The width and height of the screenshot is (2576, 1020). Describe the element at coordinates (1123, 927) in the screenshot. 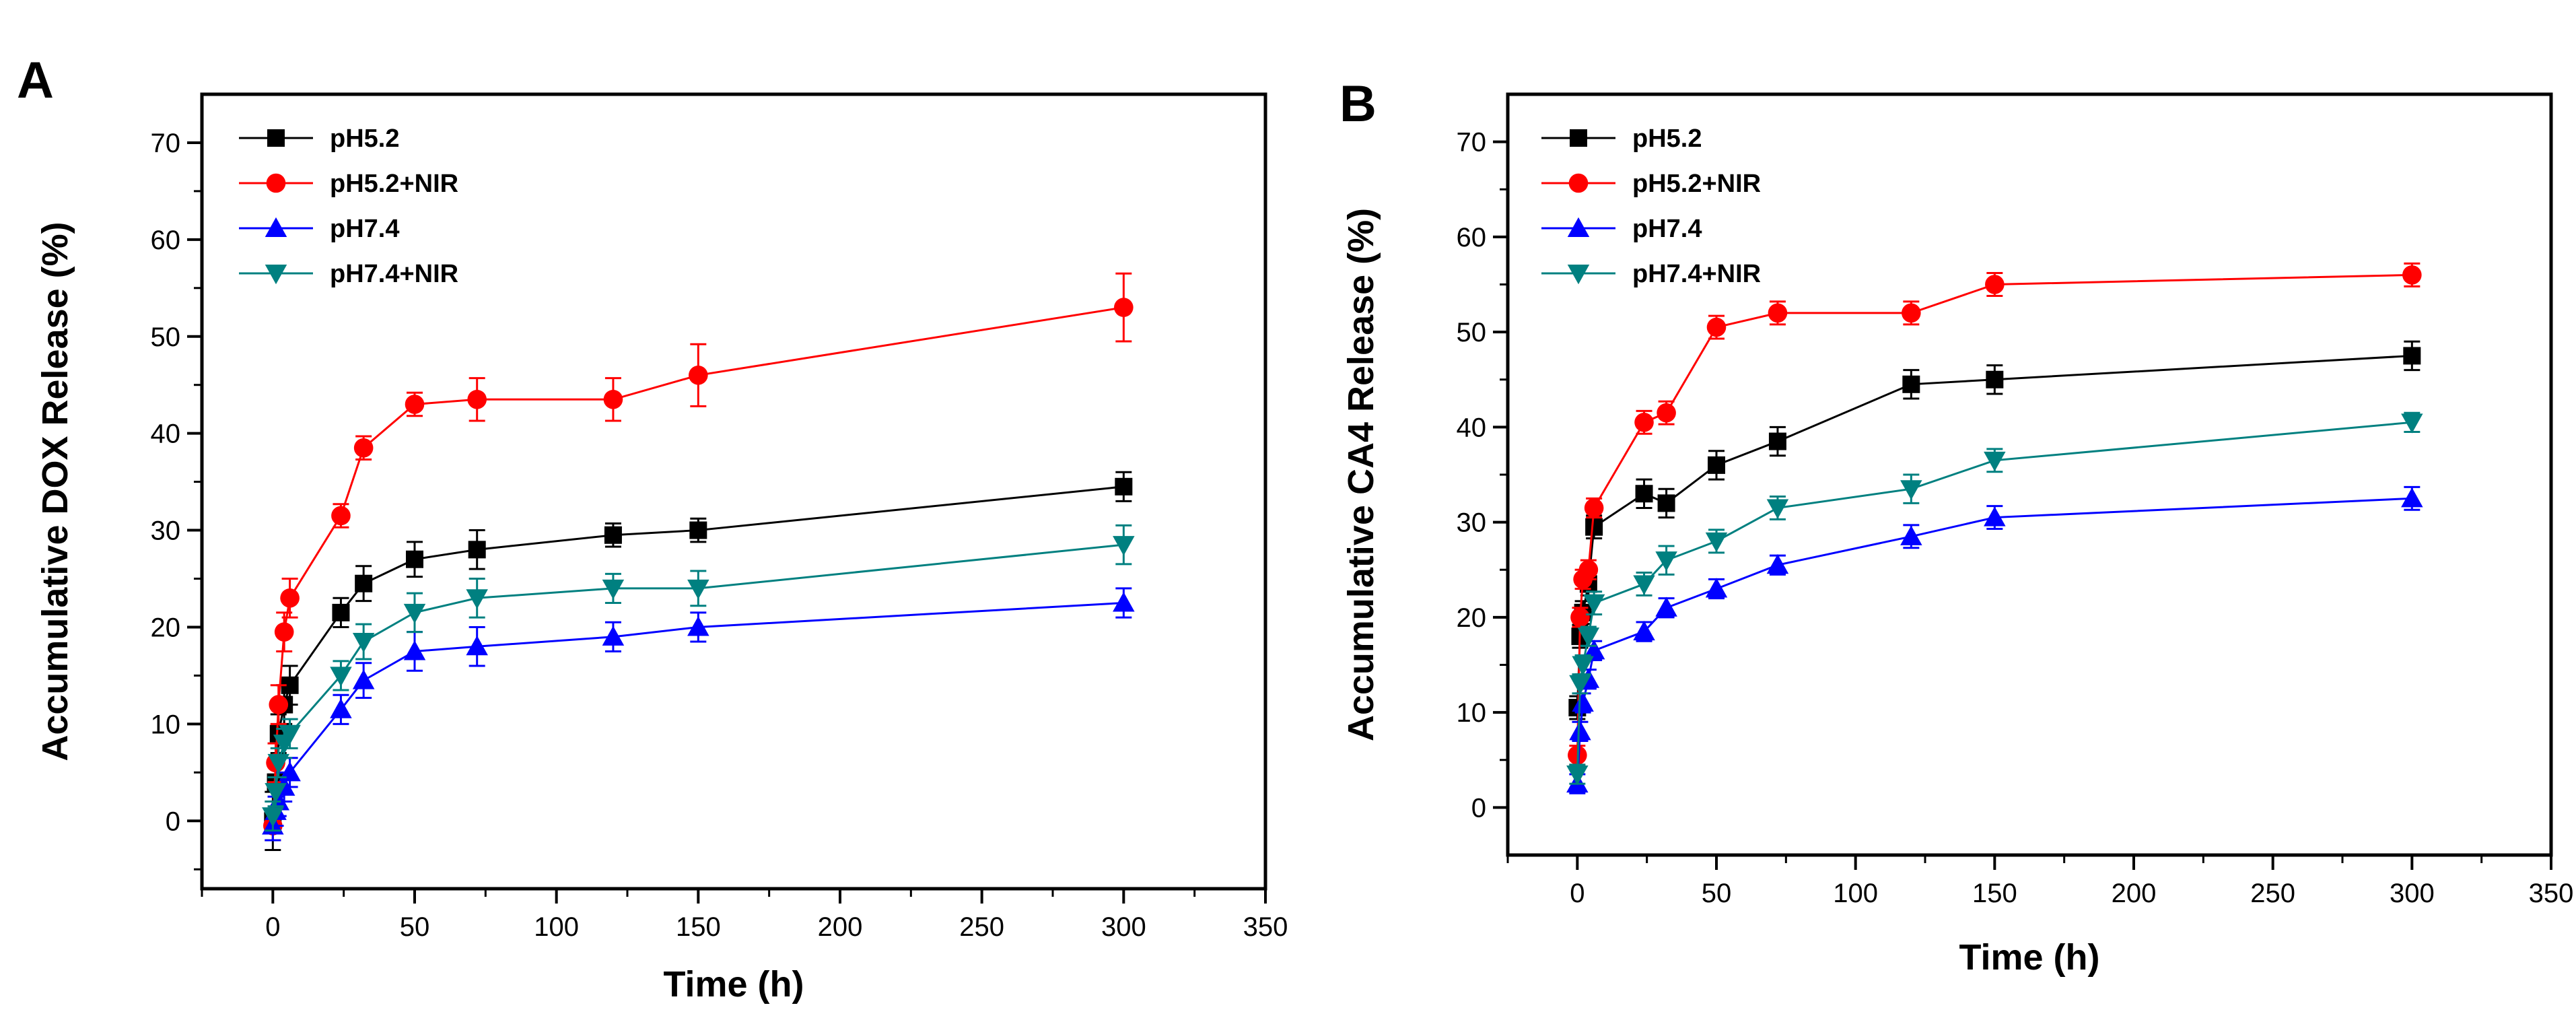

I see `panel-a-x-tick-label: 300` at that location.